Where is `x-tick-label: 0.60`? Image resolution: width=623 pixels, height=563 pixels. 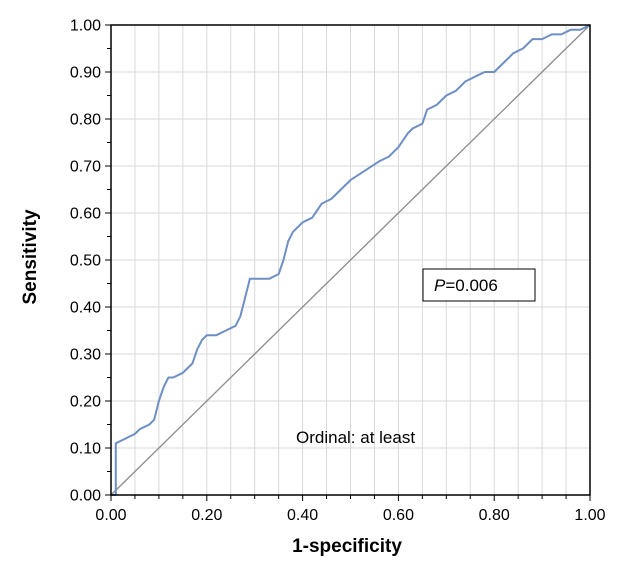 x-tick-label: 0.60 is located at coordinates (398, 515).